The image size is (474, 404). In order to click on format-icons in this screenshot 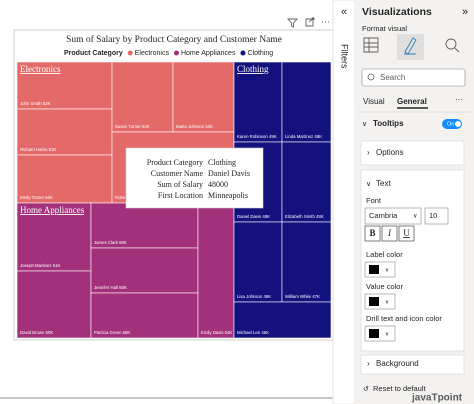, I will do `click(411, 47)`.